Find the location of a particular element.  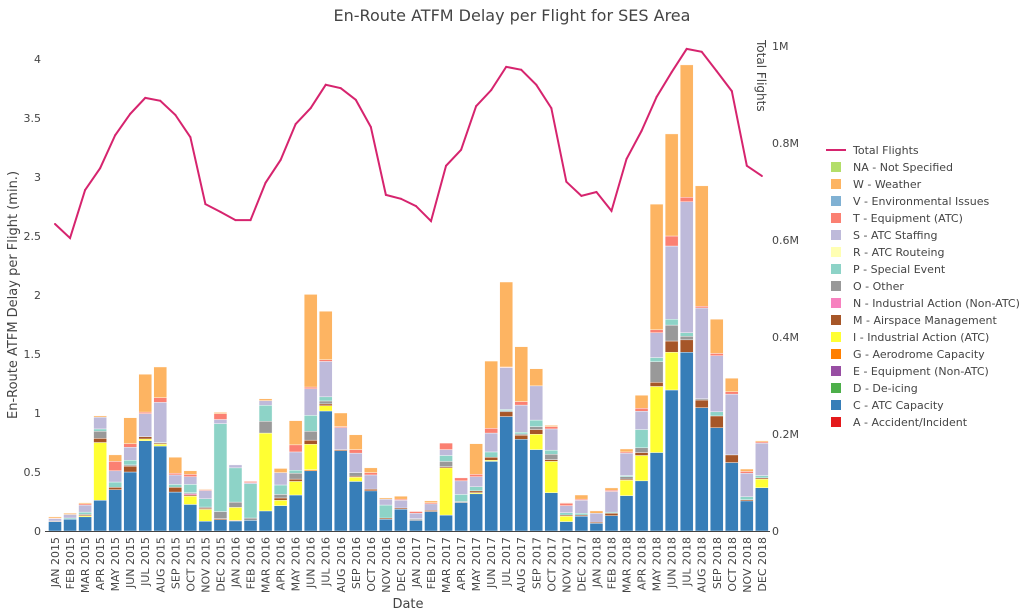

legend-label: I - Industrial Action (ATC) is located at coordinates (921, 337).